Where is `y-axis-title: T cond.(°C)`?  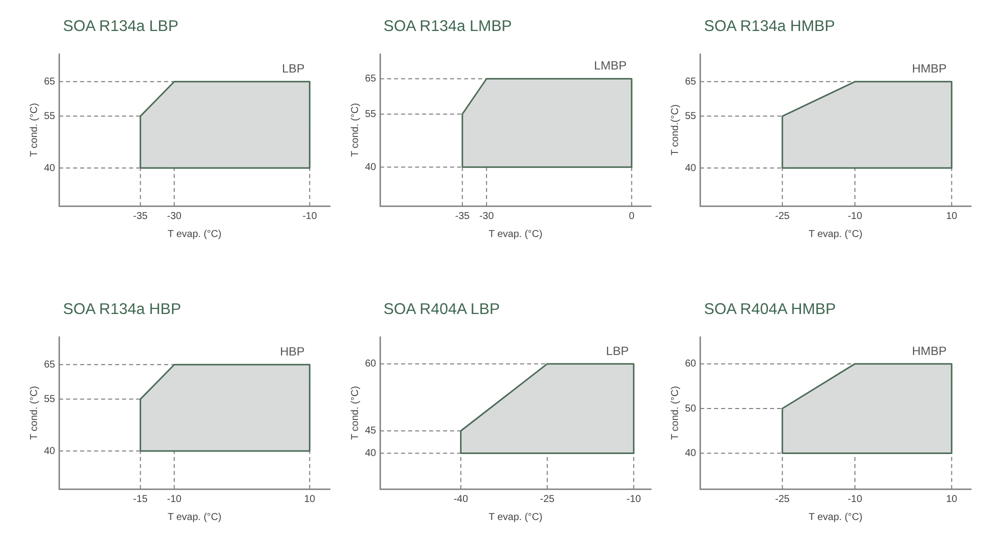
y-axis-title: T cond.(°C) is located at coordinates (675, 130).